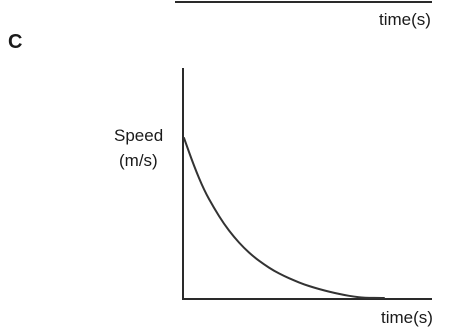 This screenshot has height=328, width=451. What do you see at coordinates (405, 19) in the screenshot?
I see `prev-panel-x-axis-label: time(s)` at bounding box center [405, 19].